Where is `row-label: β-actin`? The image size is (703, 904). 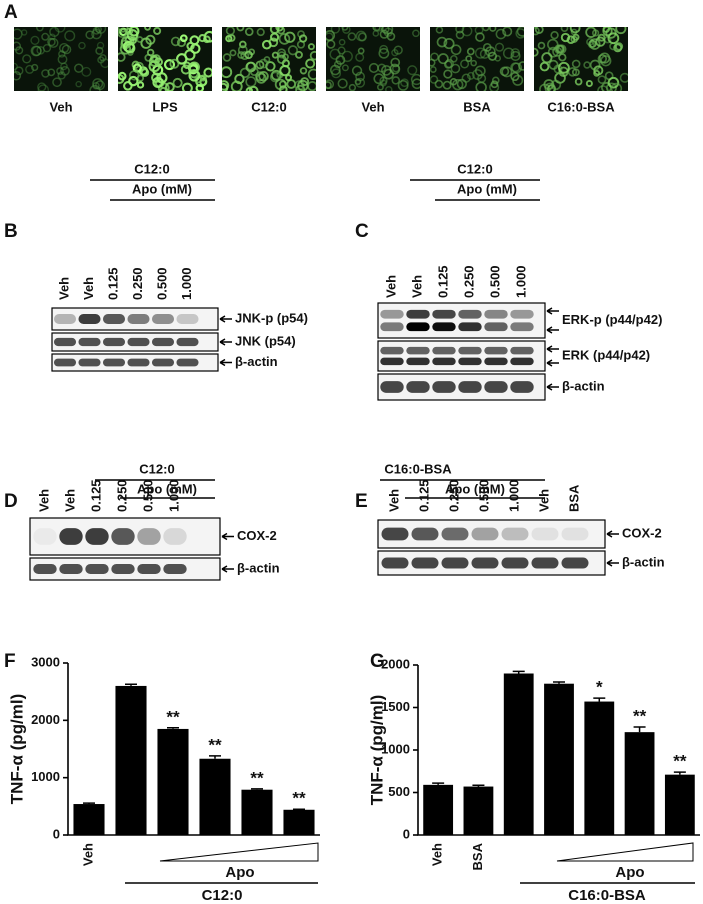
row-label: β-actin is located at coordinates (643, 561).